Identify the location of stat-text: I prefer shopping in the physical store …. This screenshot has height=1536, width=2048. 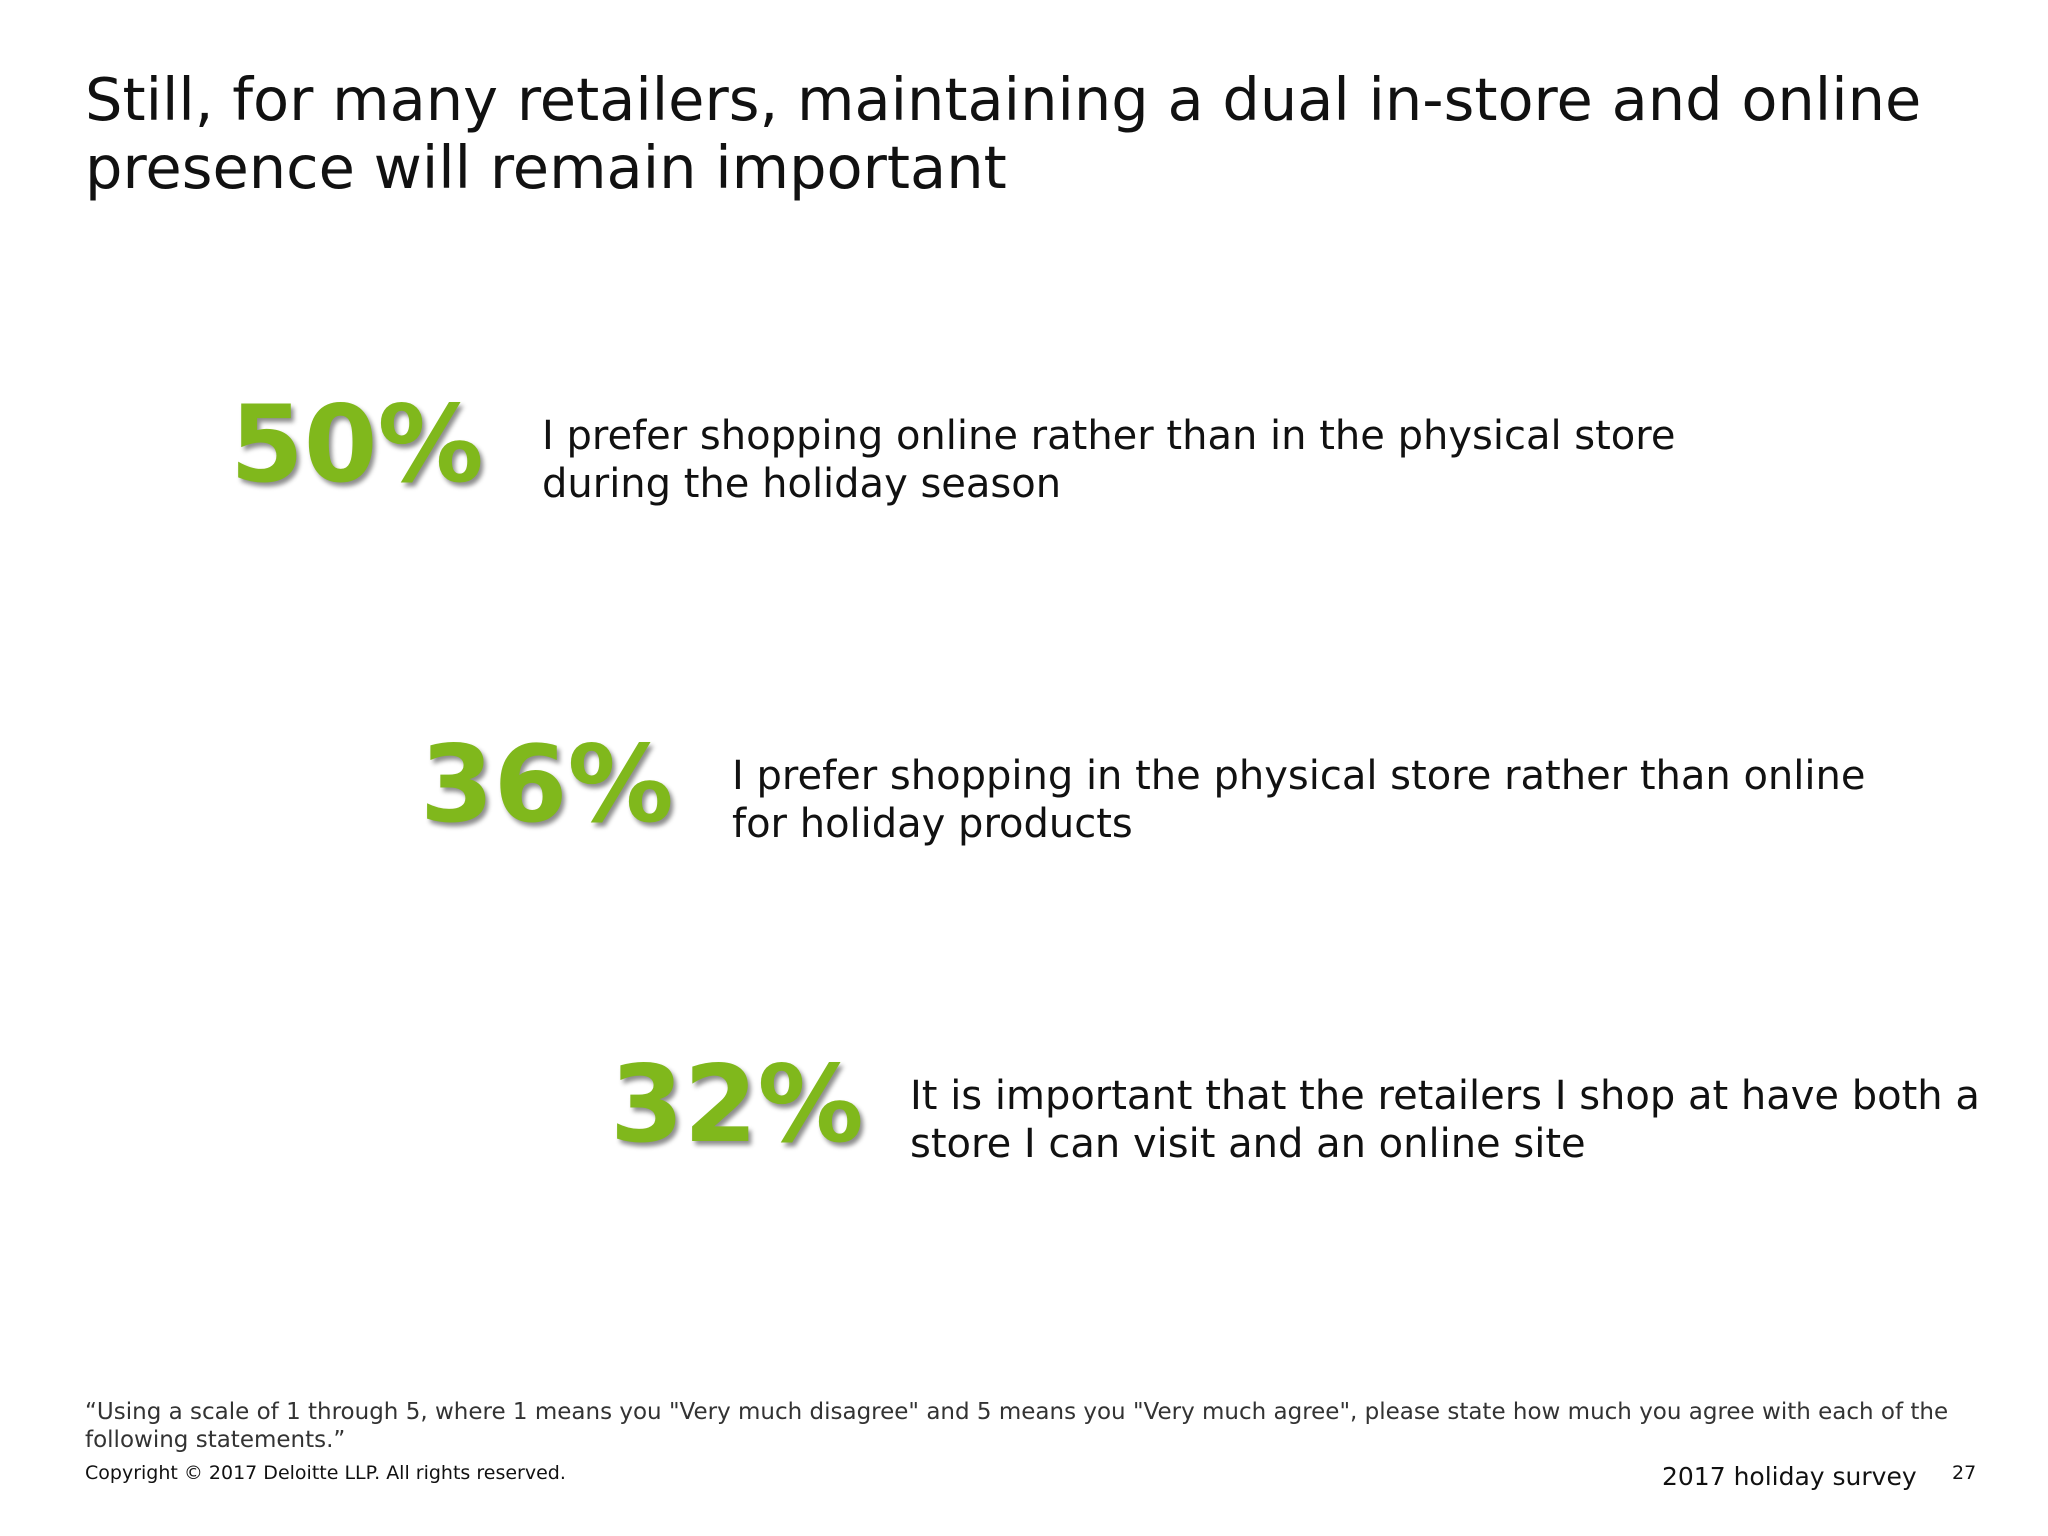
(1299, 800).